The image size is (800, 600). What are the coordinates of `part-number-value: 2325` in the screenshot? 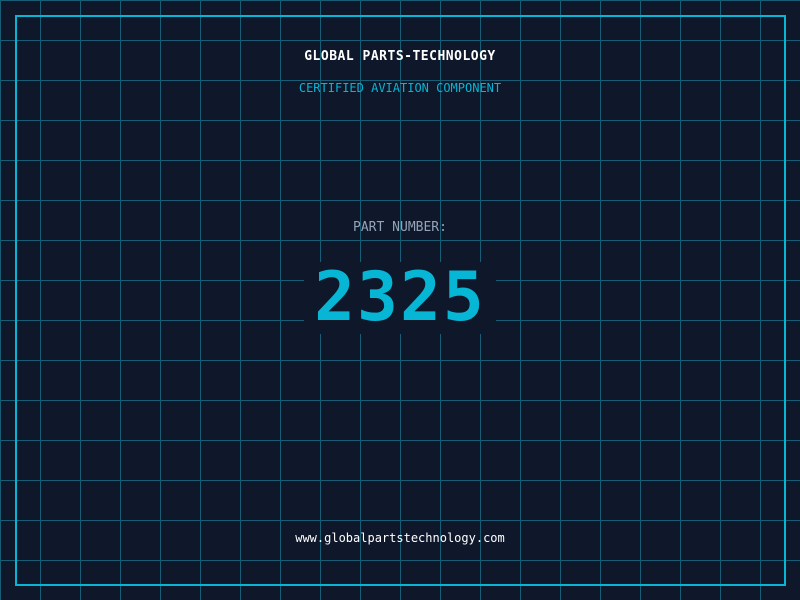 It's located at (400, 298).